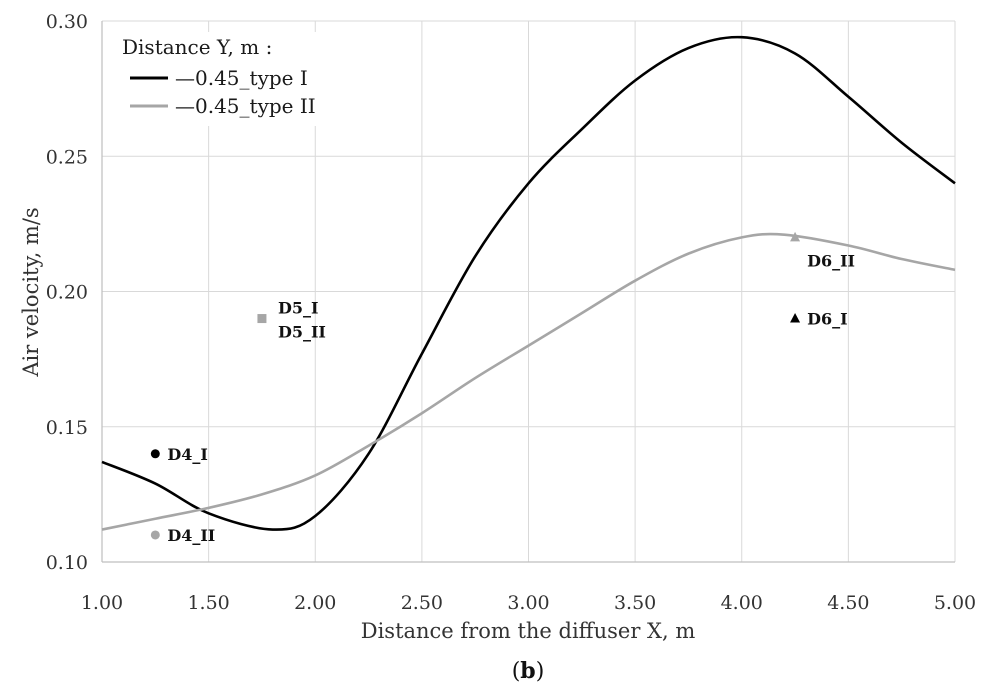  Describe the element at coordinates (67, 22) in the screenshot. I see `y-tick-label: 0.30` at that location.